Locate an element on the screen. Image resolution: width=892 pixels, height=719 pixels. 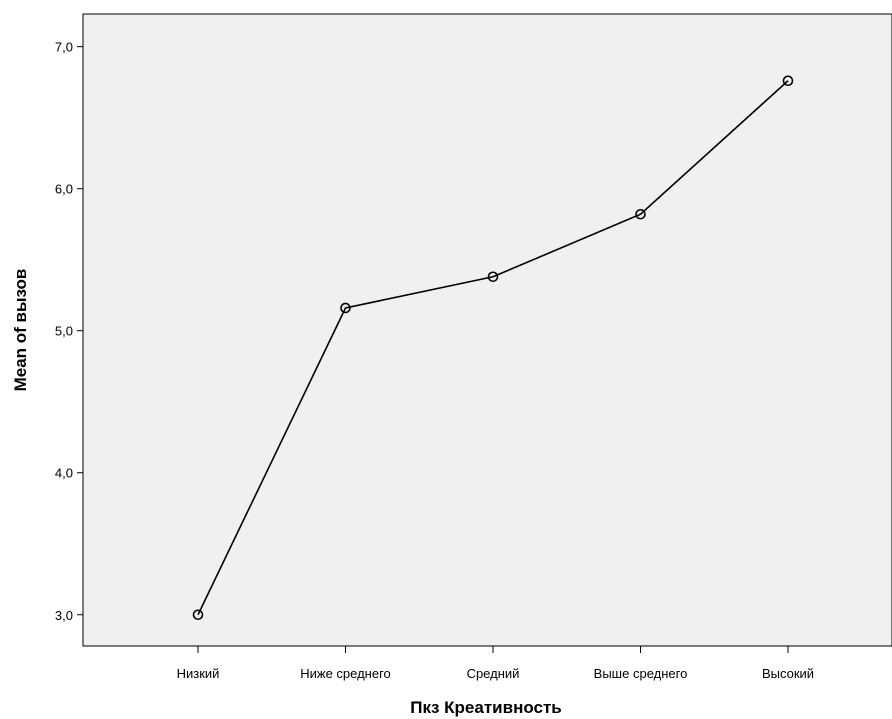
x-tick-label: Высокий is located at coordinates (788, 673).